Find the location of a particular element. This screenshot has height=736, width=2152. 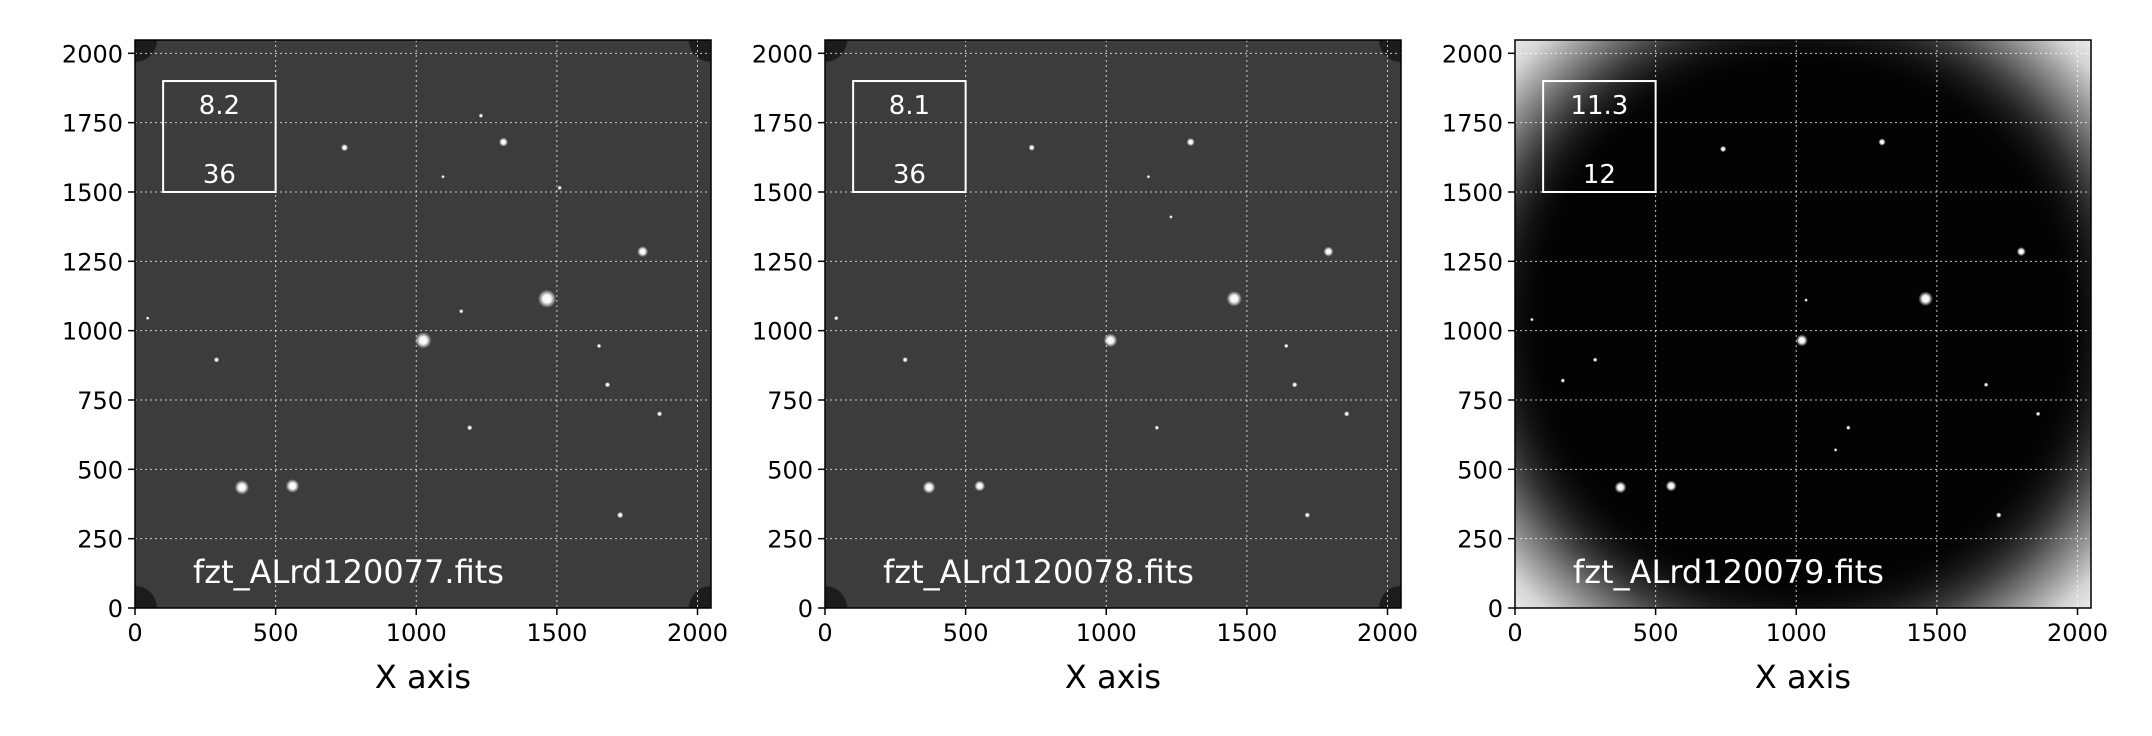

box-value-top: 8.1 is located at coordinates (909, 106).